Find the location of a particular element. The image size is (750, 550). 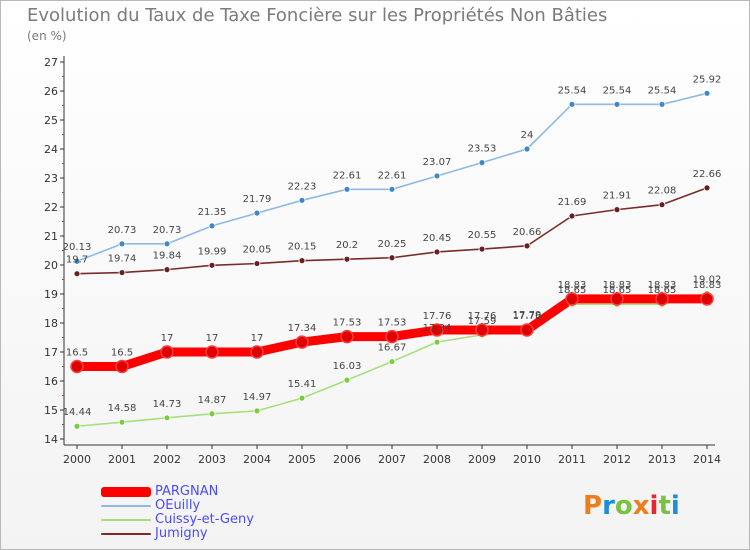

data-label-cuissy-et-geny: 18.65 is located at coordinates (662, 290).